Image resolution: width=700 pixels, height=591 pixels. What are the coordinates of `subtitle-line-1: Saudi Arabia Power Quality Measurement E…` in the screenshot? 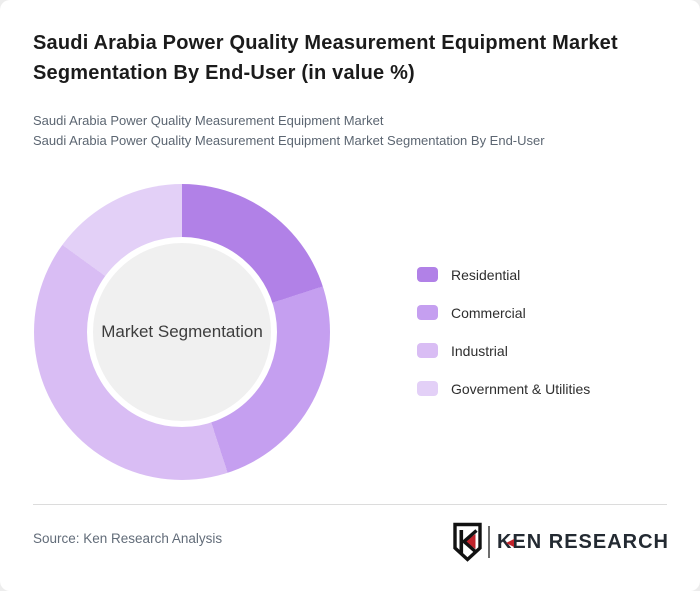 It's located at (208, 120).